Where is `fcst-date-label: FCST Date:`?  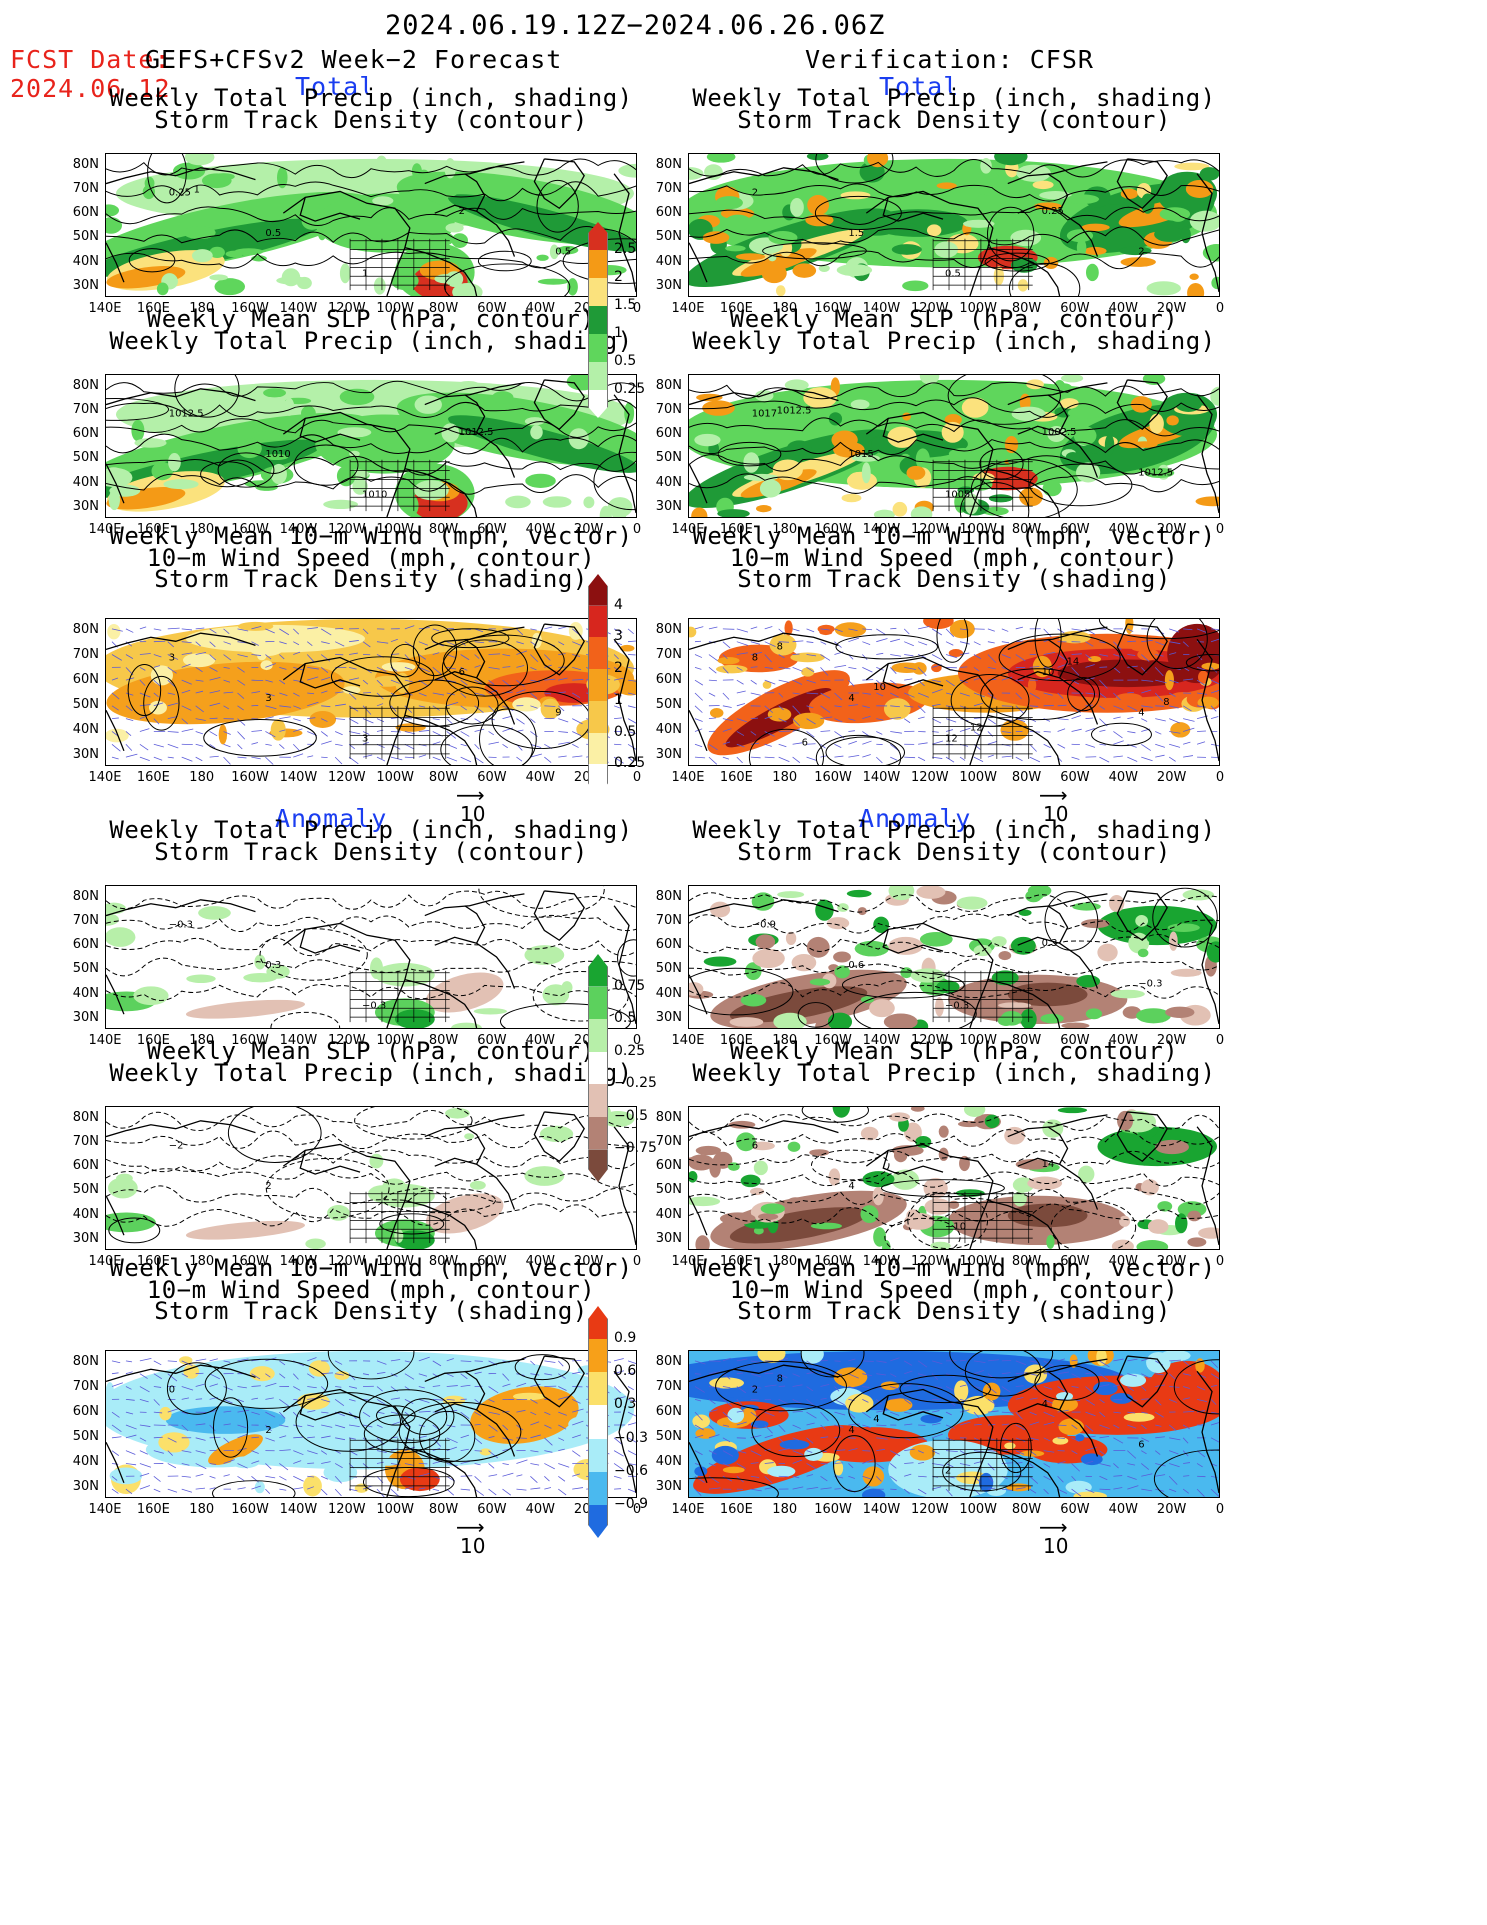
fcst-date-label: FCST Date: is located at coordinates (90, 59).